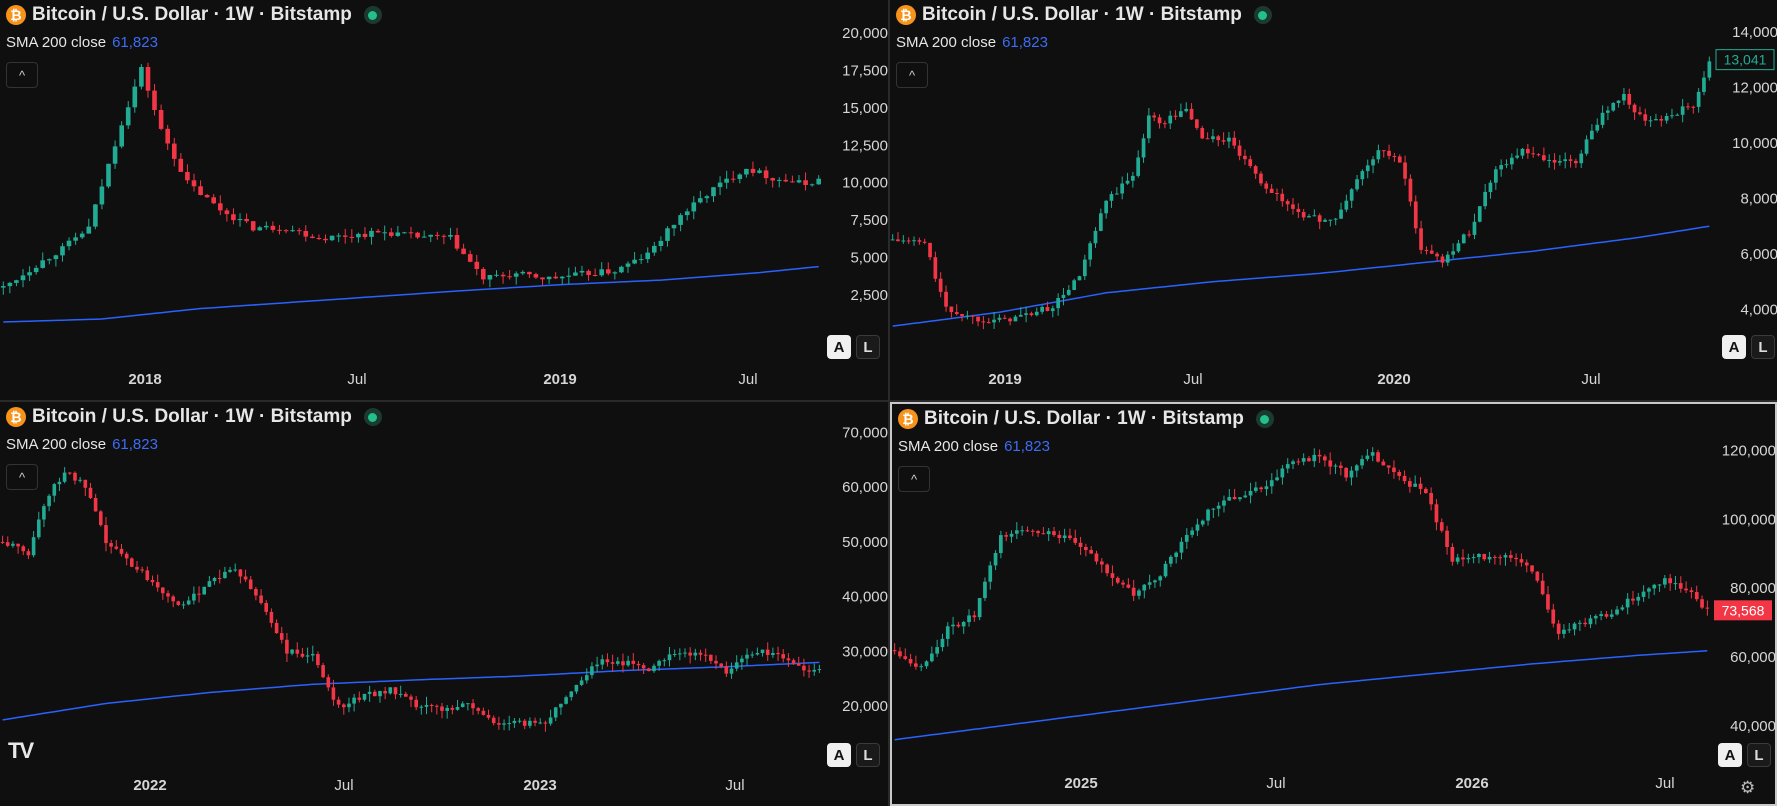 This screenshot has height=806, width=1777. What do you see at coordinates (56, 444) in the screenshot?
I see `indicator-label: SMA 200 close` at bounding box center [56, 444].